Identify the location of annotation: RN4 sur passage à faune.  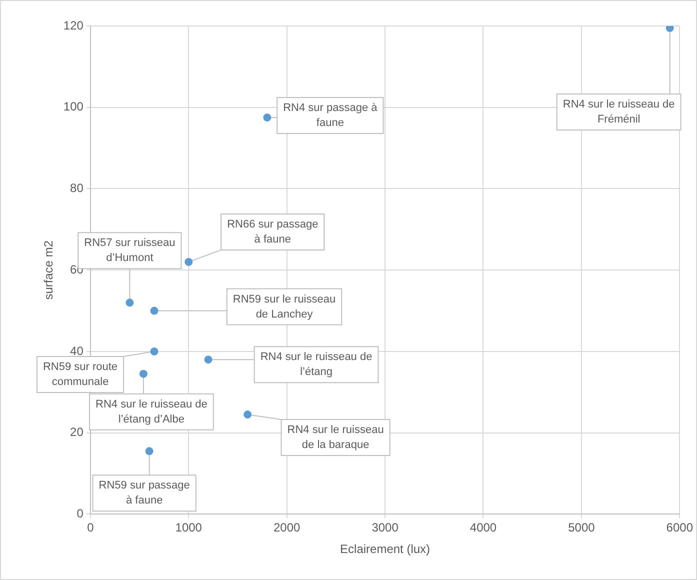
(330, 116).